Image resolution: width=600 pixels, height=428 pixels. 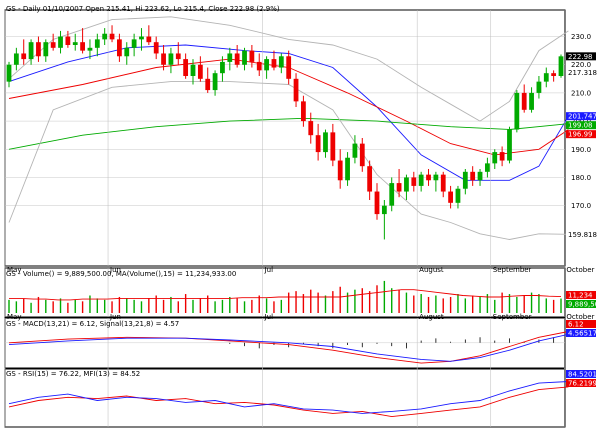 What do you see at coordinates (581, 37) in the screenshot?
I see `price-tick-label: 230.0` at bounding box center [581, 37].